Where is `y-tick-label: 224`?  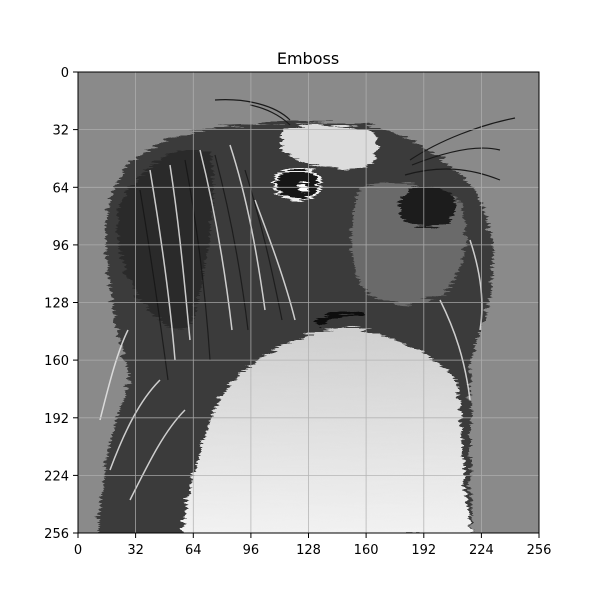 y-tick-label: 224 is located at coordinates (56, 476).